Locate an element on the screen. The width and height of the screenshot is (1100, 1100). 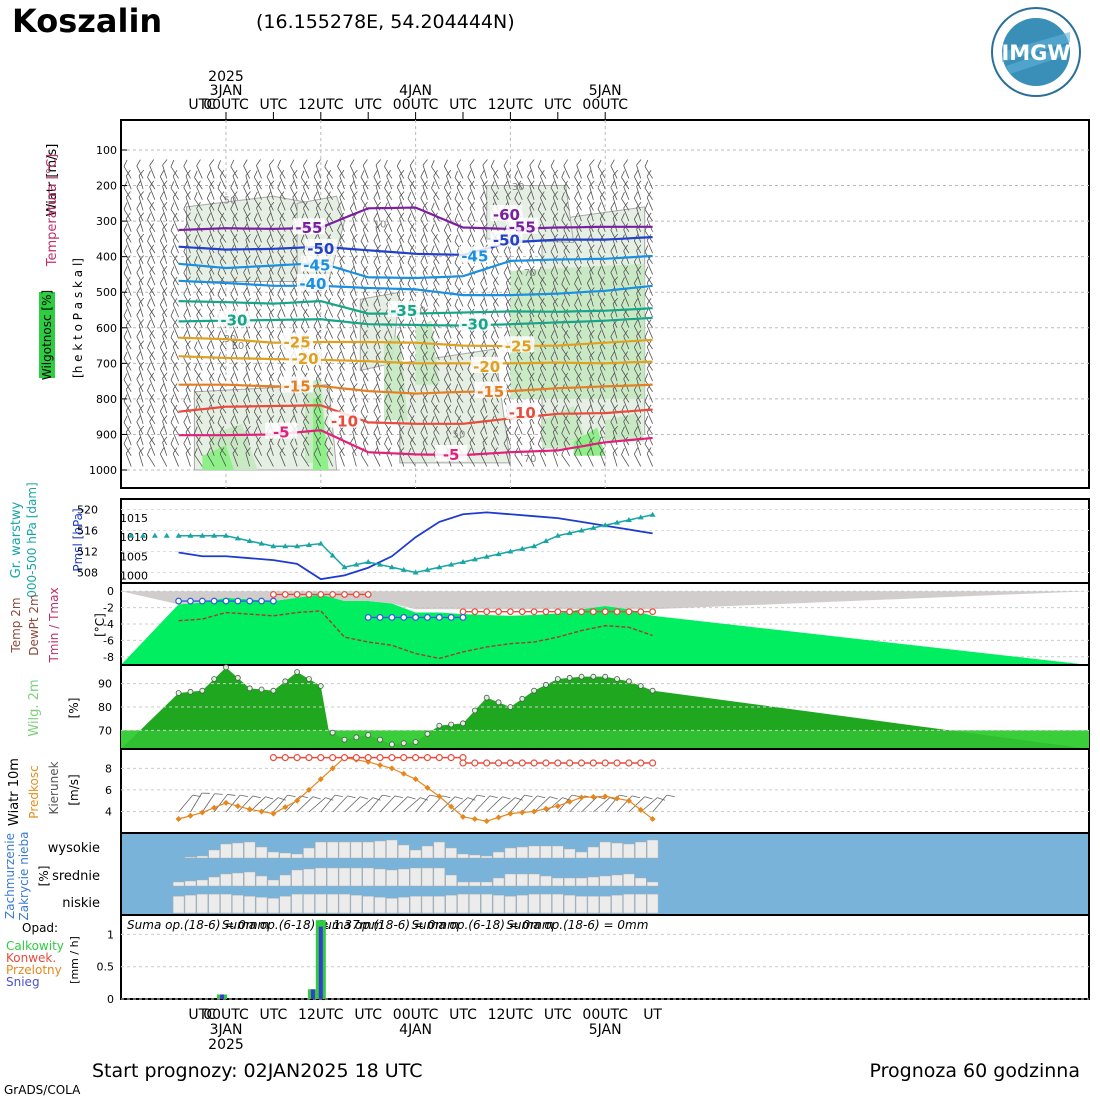
wind-speed-marker is located at coordinates (391, 768).